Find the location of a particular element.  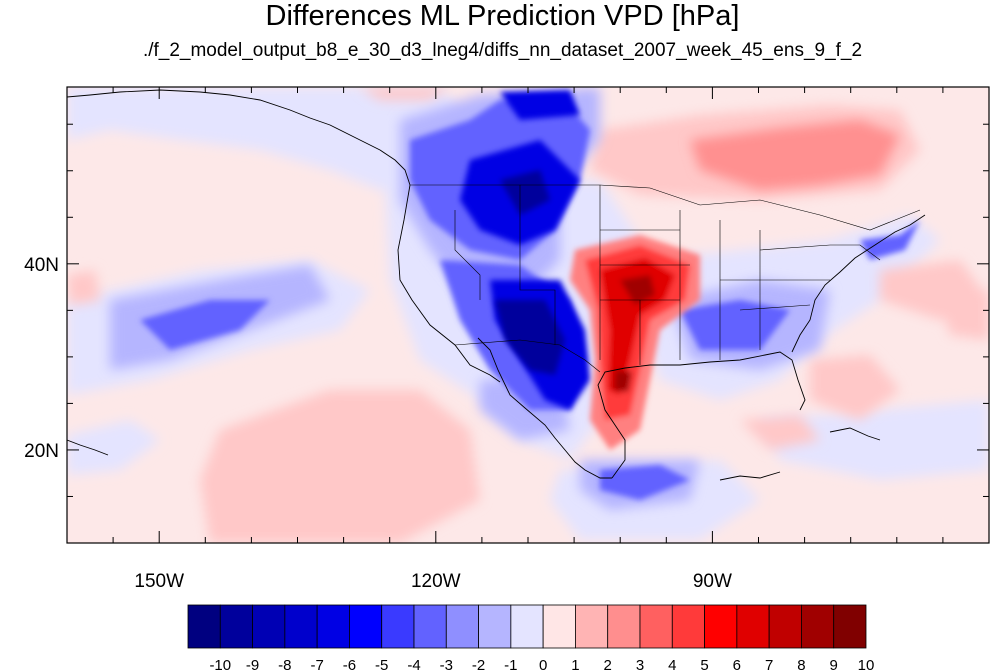

colorbar-boxes is located at coordinates (527, 626).